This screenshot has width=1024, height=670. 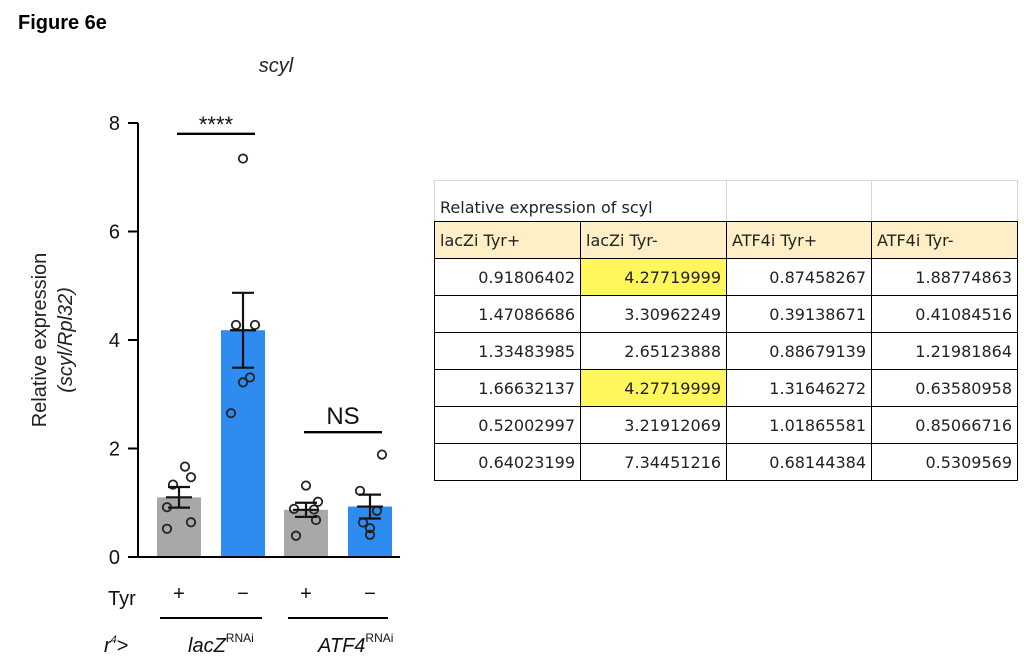 I want to click on table-header-cell: ATF4i Tyr+, so click(x=799, y=240).